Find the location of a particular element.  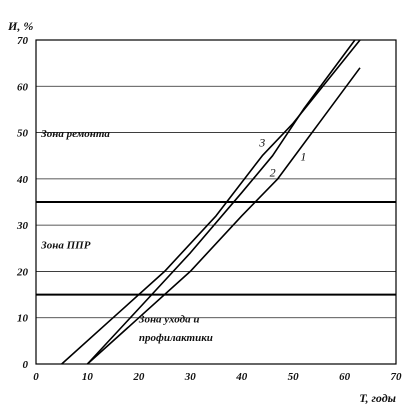

x-tick-label: 30 is located at coordinates (190, 377).